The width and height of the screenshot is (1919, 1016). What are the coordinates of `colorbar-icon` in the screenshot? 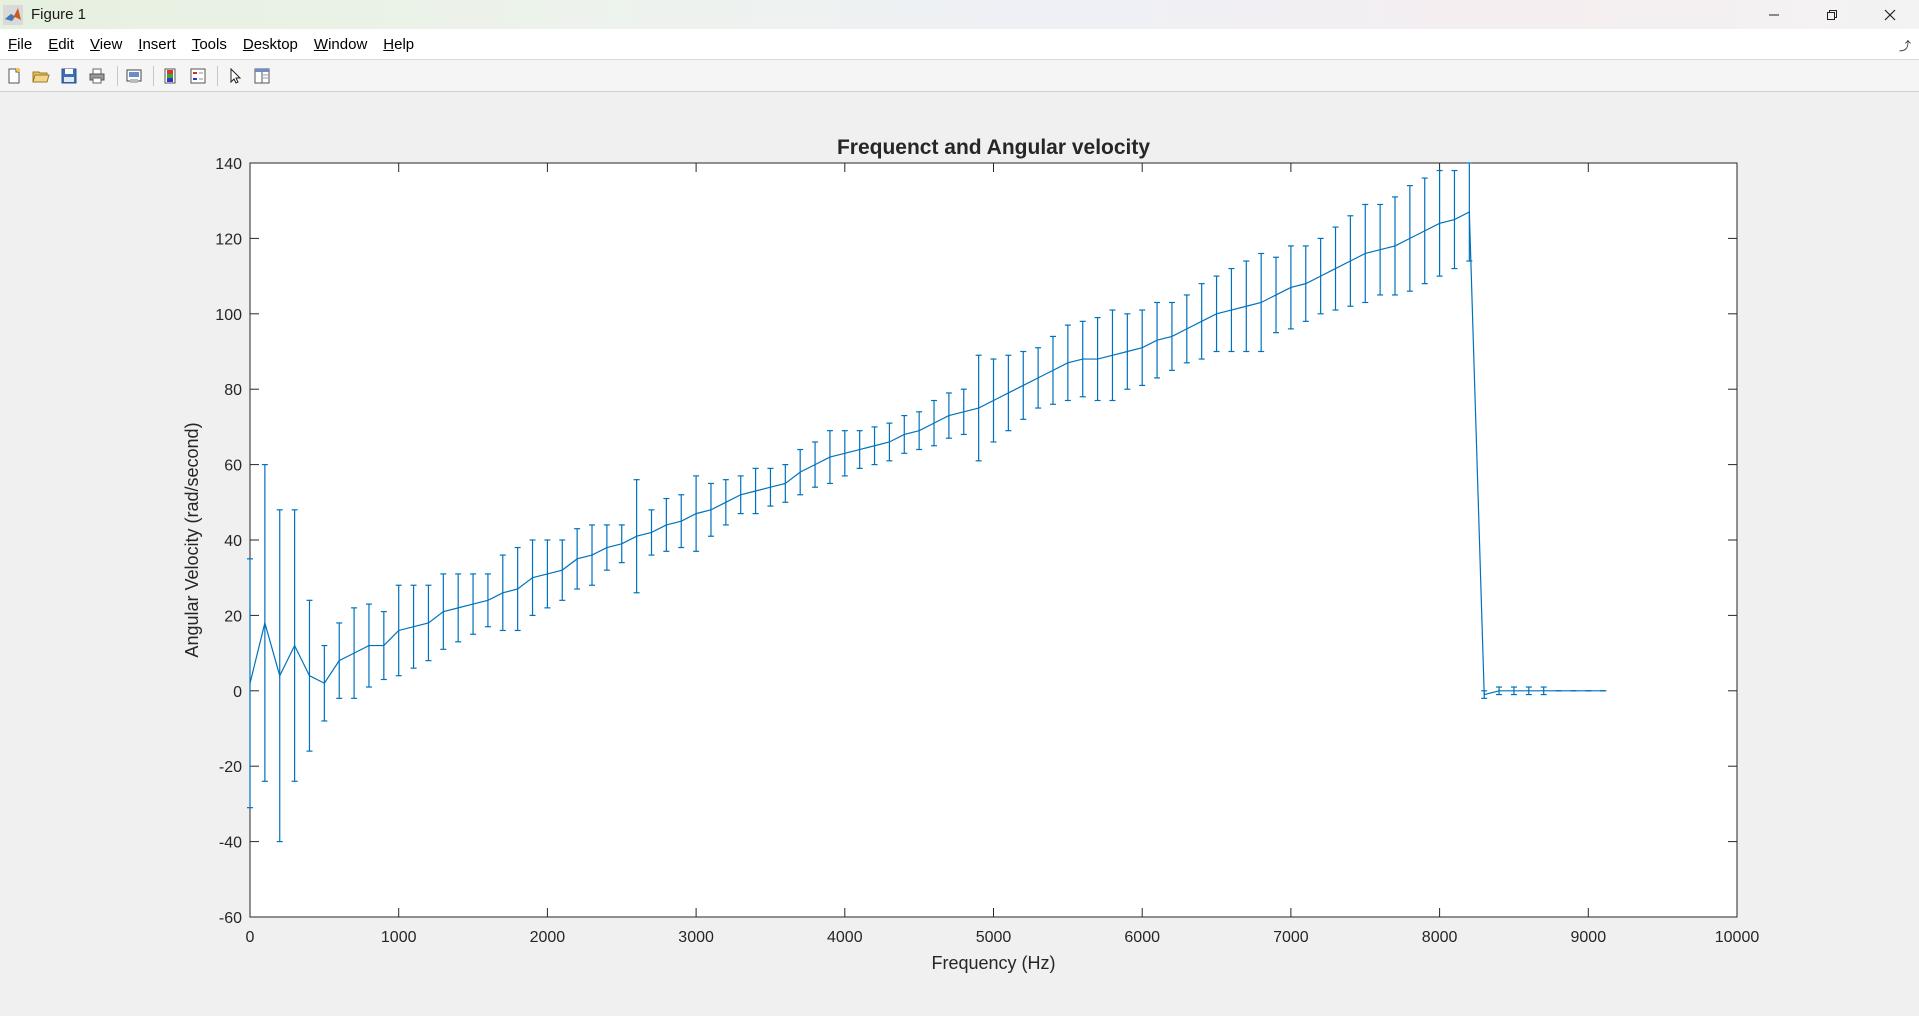 It's located at (170, 76).